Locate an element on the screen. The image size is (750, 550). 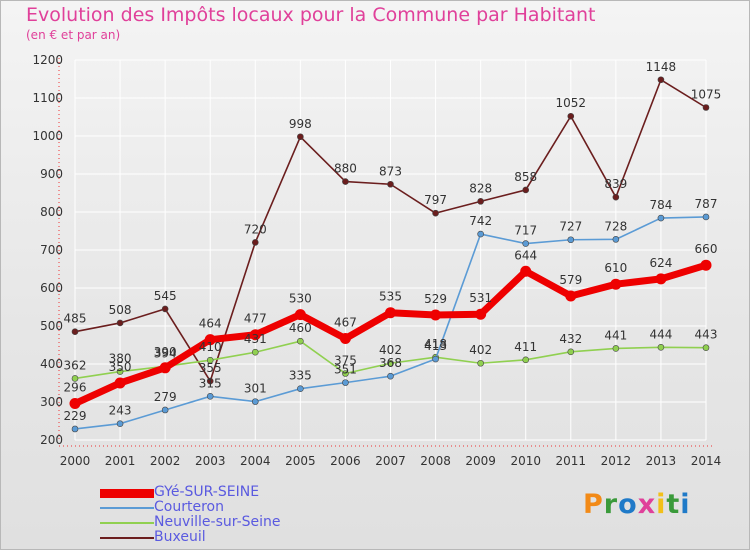
data-label: 394 is located at coordinates (165, 353).